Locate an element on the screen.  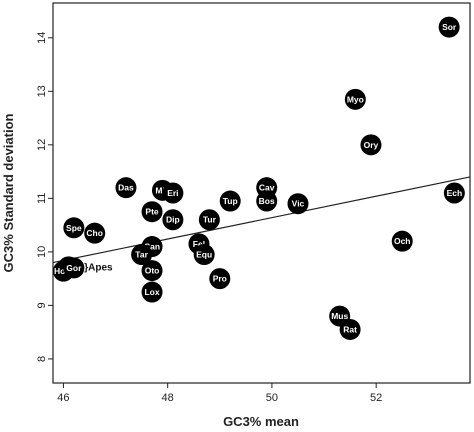
y-tick-label: 9 is located at coordinates (42, 305).